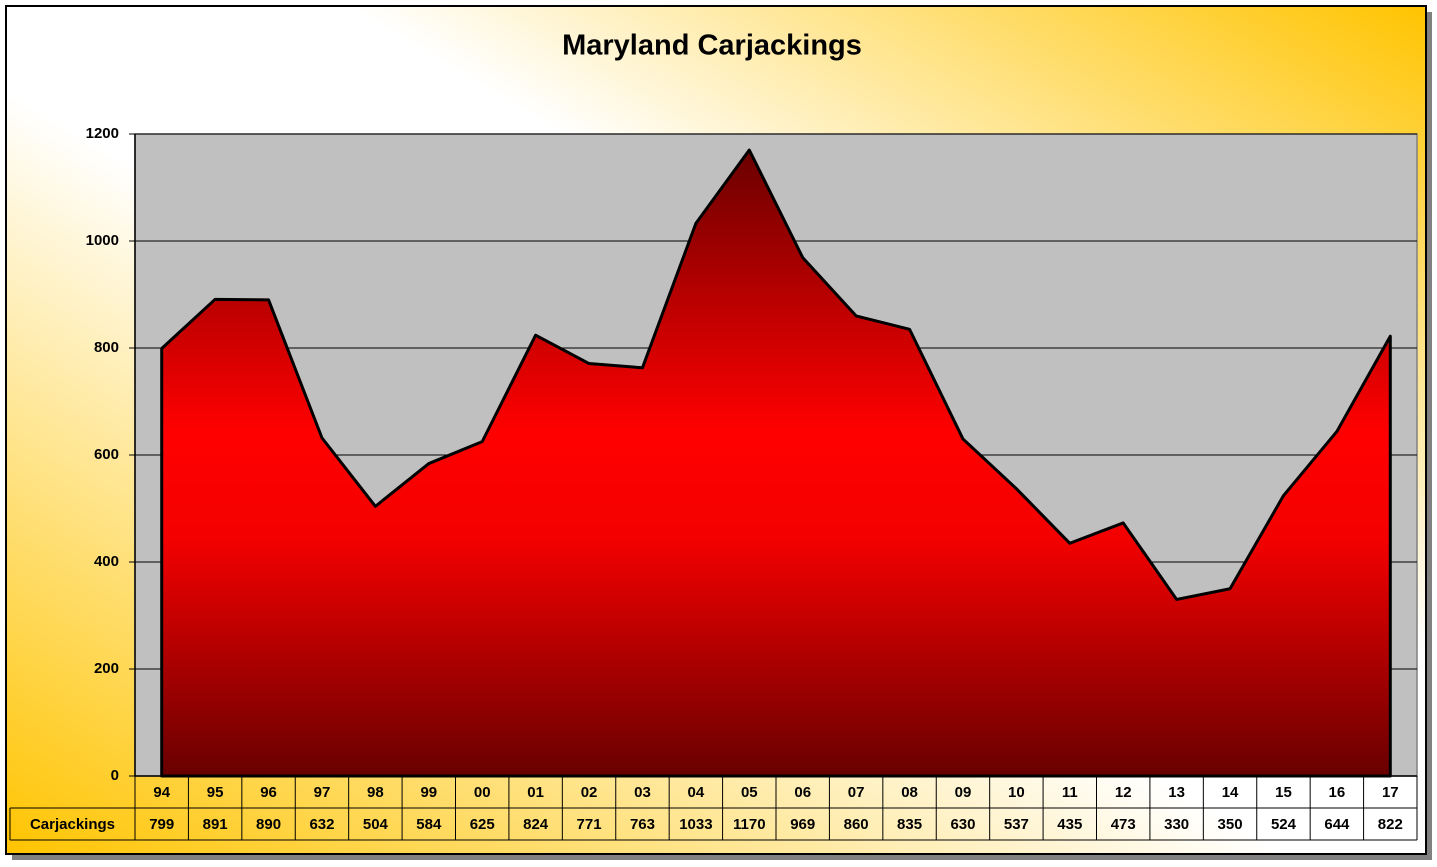  I want to click on legend-label: Carjackings, so click(72, 824).